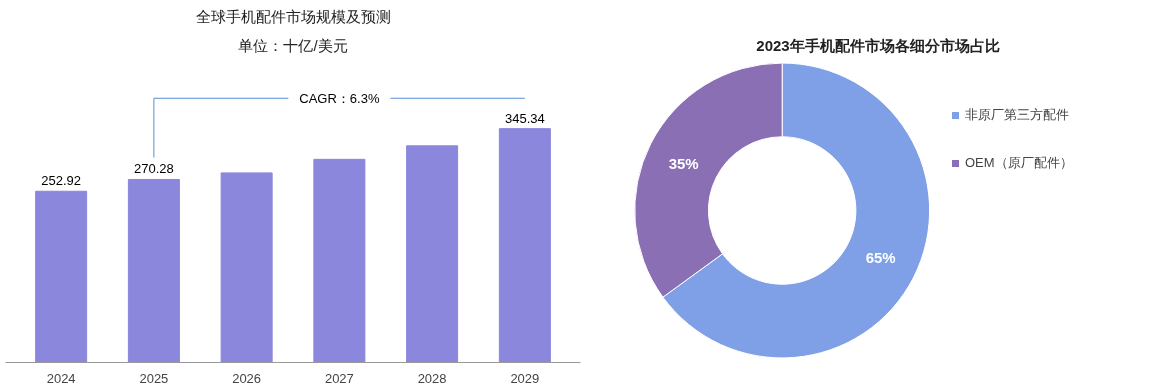  Describe the element at coordinates (432, 378) in the screenshot. I see `x-tick-label: 2028` at that location.